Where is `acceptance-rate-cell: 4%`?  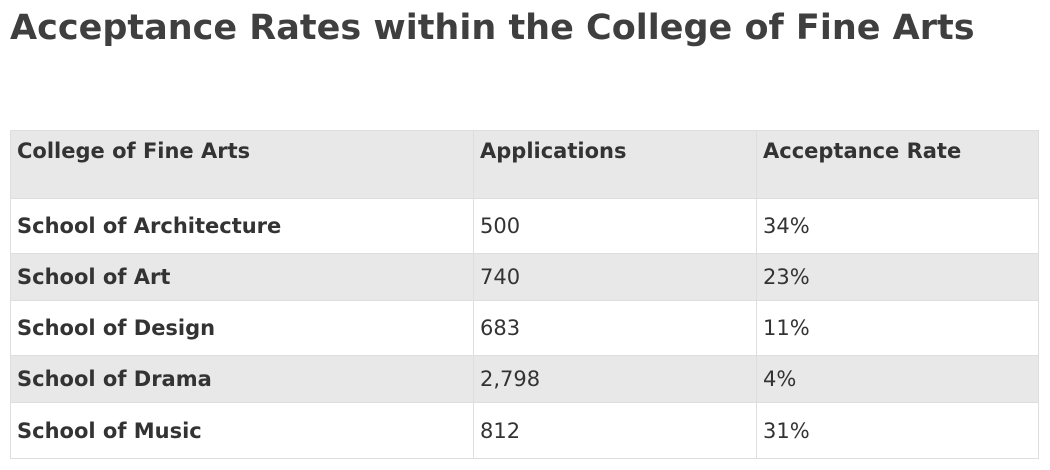
acceptance-rate-cell: 4% is located at coordinates (897, 379).